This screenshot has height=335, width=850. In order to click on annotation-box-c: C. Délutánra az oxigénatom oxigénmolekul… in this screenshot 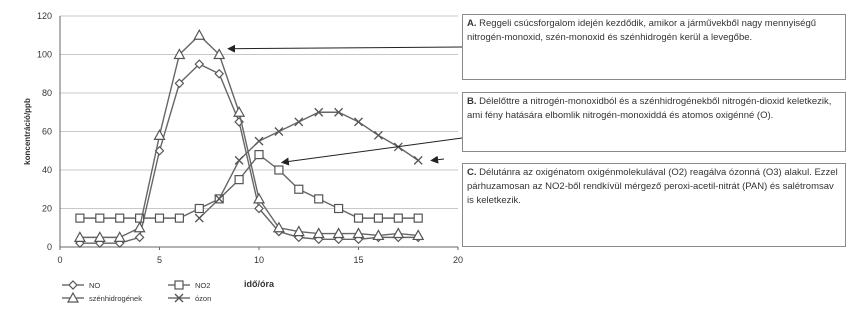, I will do `click(654, 205)`.